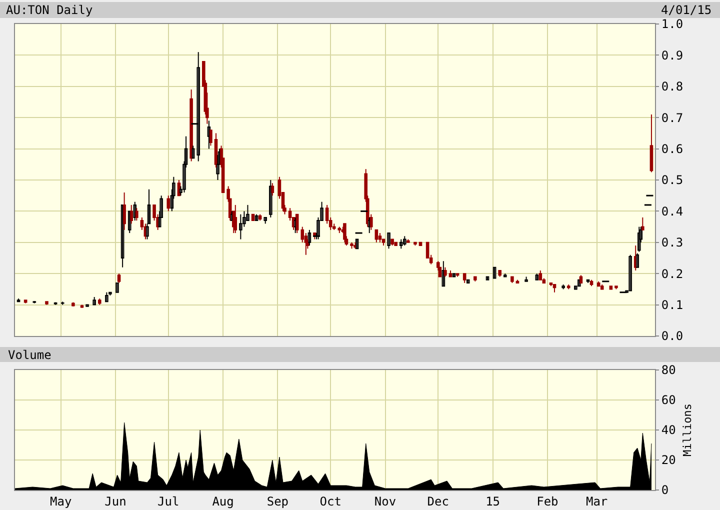 The width and height of the screenshot is (720, 510). I want to click on x-tick-label: Jun, so click(115, 501).